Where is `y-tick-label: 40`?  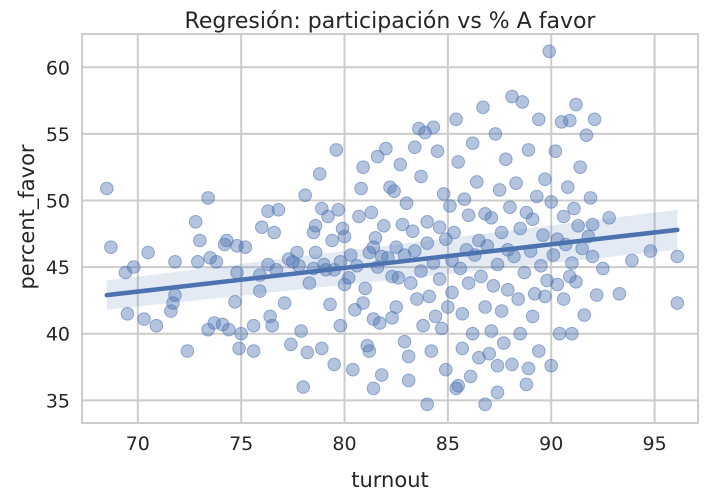
y-tick-label: 40 is located at coordinates (58, 335).